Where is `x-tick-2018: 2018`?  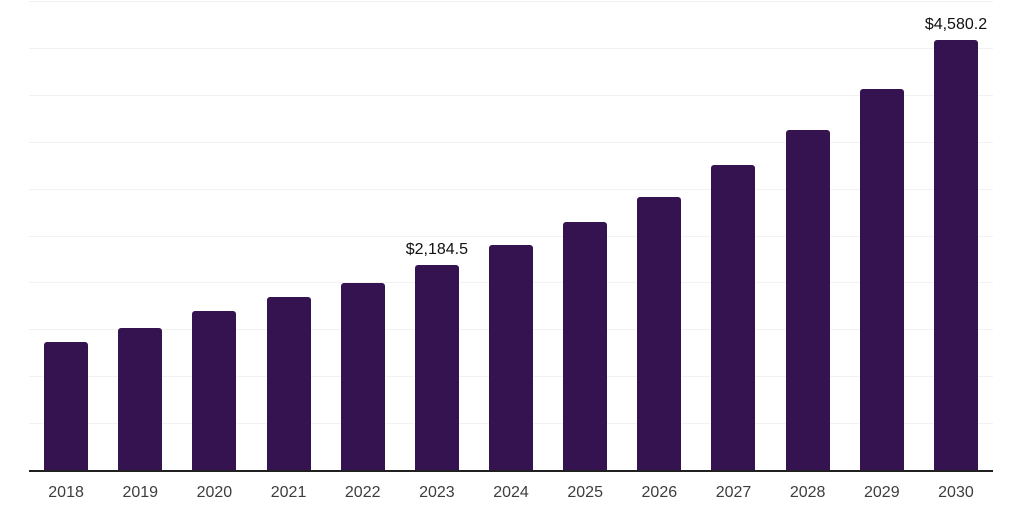 x-tick-2018: 2018 is located at coordinates (66, 492).